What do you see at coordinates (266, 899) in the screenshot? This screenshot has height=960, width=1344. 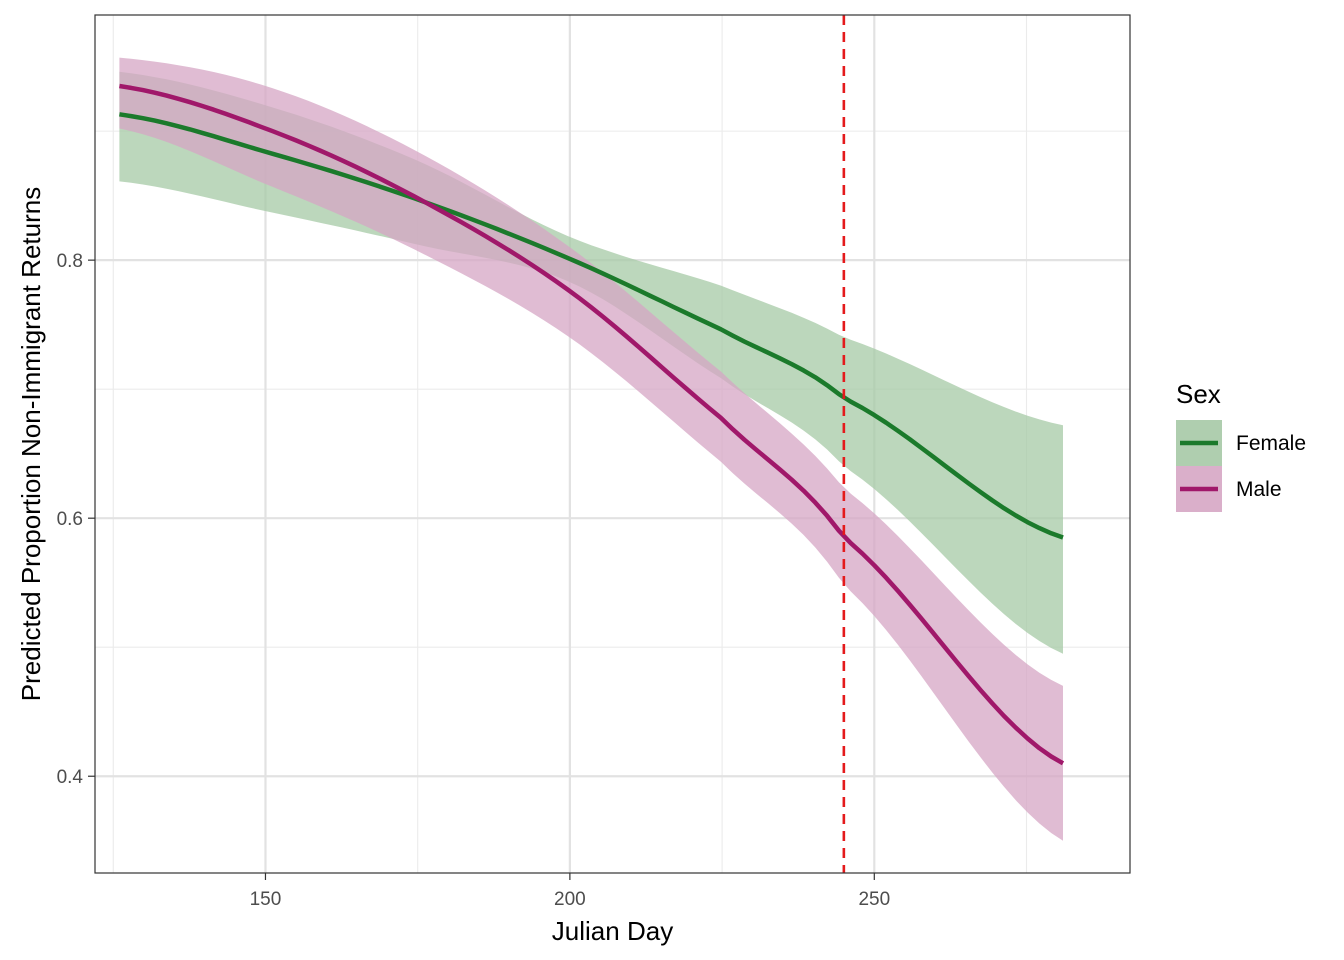 I see `x-tick-label: 150` at bounding box center [266, 899].